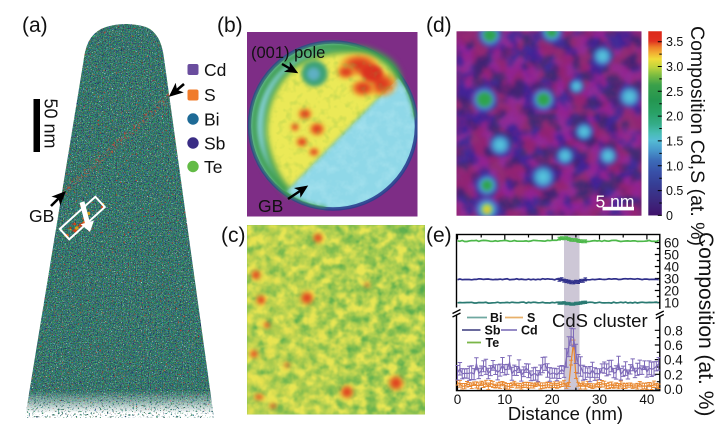 This screenshot has width=720, height=428. I want to click on svg-text: (001) pole, so click(288, 53).